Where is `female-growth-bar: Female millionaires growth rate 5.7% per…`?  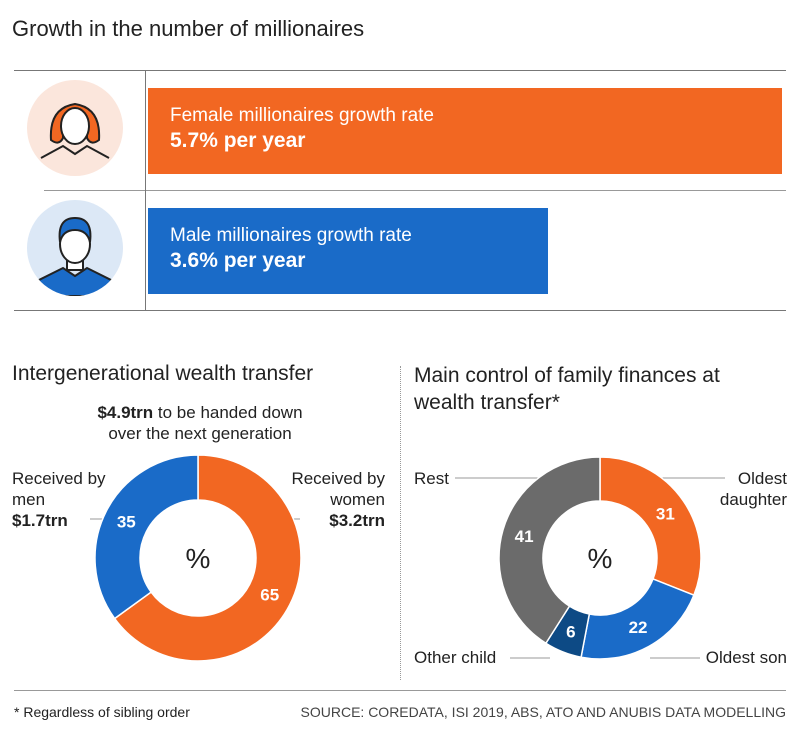
female-growth-bar: Female millionaires growth rate 5.7% per… is located at coordinates (465, 131).